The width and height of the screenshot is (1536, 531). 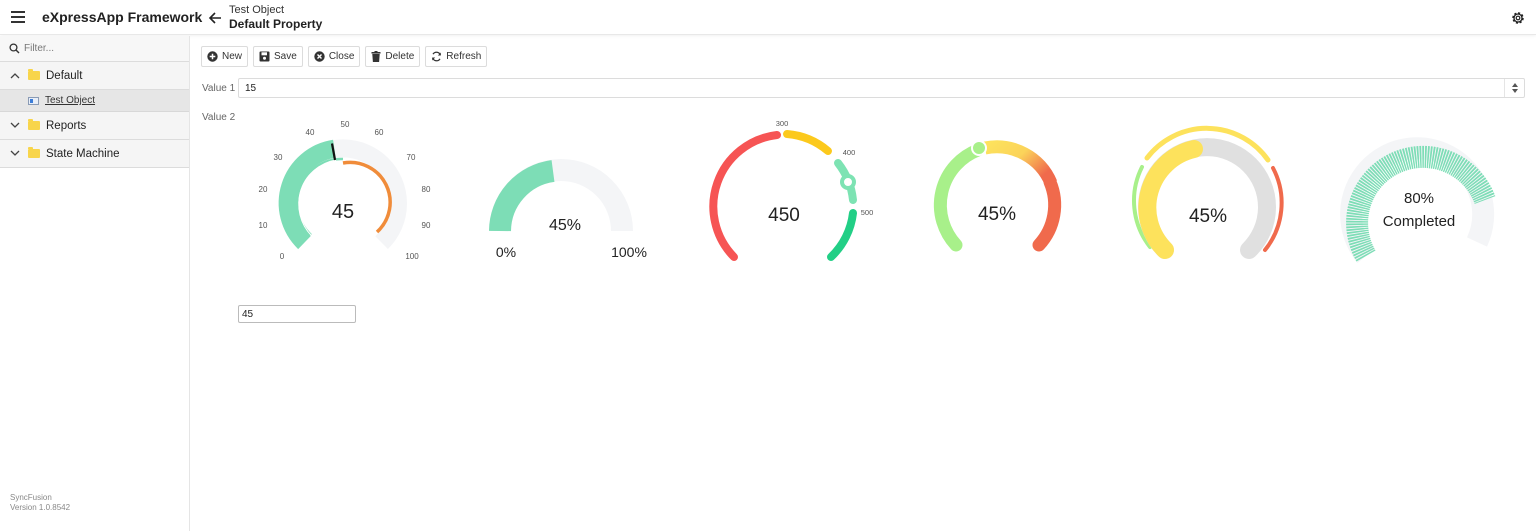 What do you see at coordinates (232, 56) in the screenshot?
I see `new-label: New` at bounding box center [232, 56].